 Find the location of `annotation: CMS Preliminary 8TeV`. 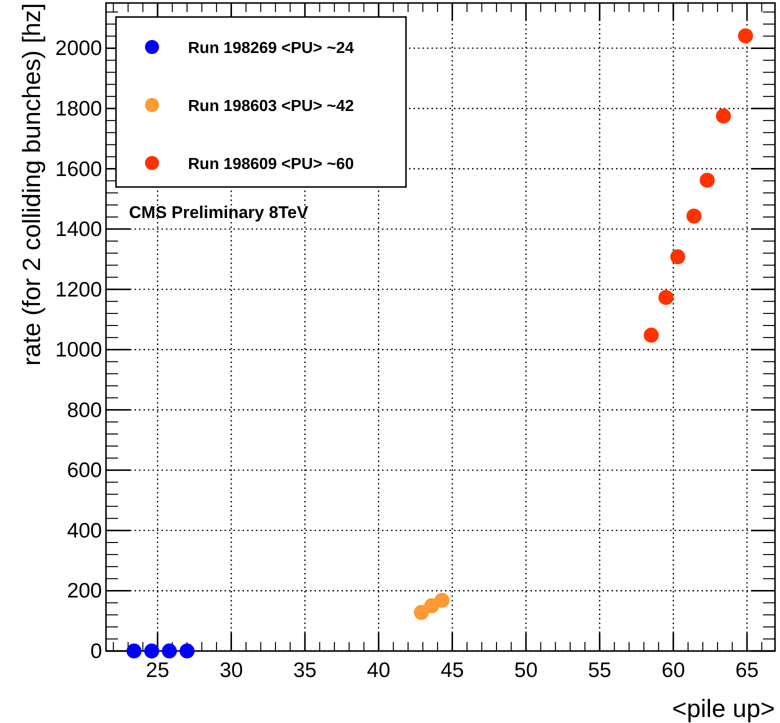

annotation: CMS Preliminary 8TeV is located at coordinates (219, 212).